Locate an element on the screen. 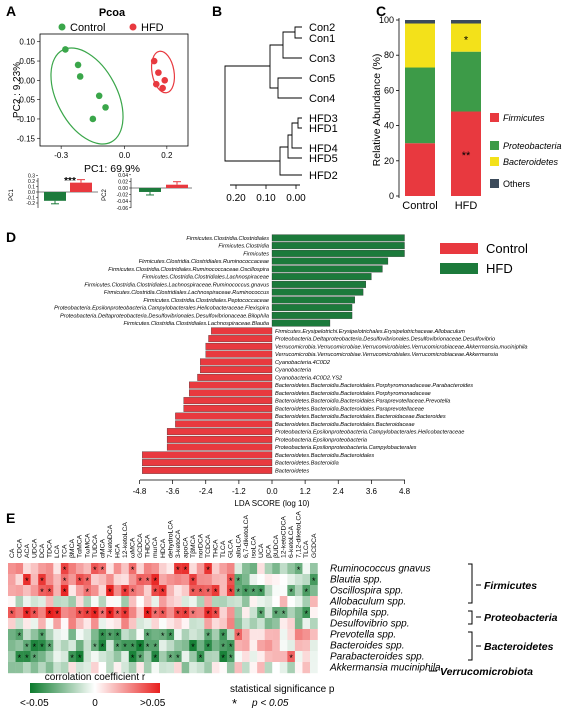 The width and height of the screenshot is (567, 713). pcoa-y-label: PC2 : 9.23% is located at coordinates (17, 90).